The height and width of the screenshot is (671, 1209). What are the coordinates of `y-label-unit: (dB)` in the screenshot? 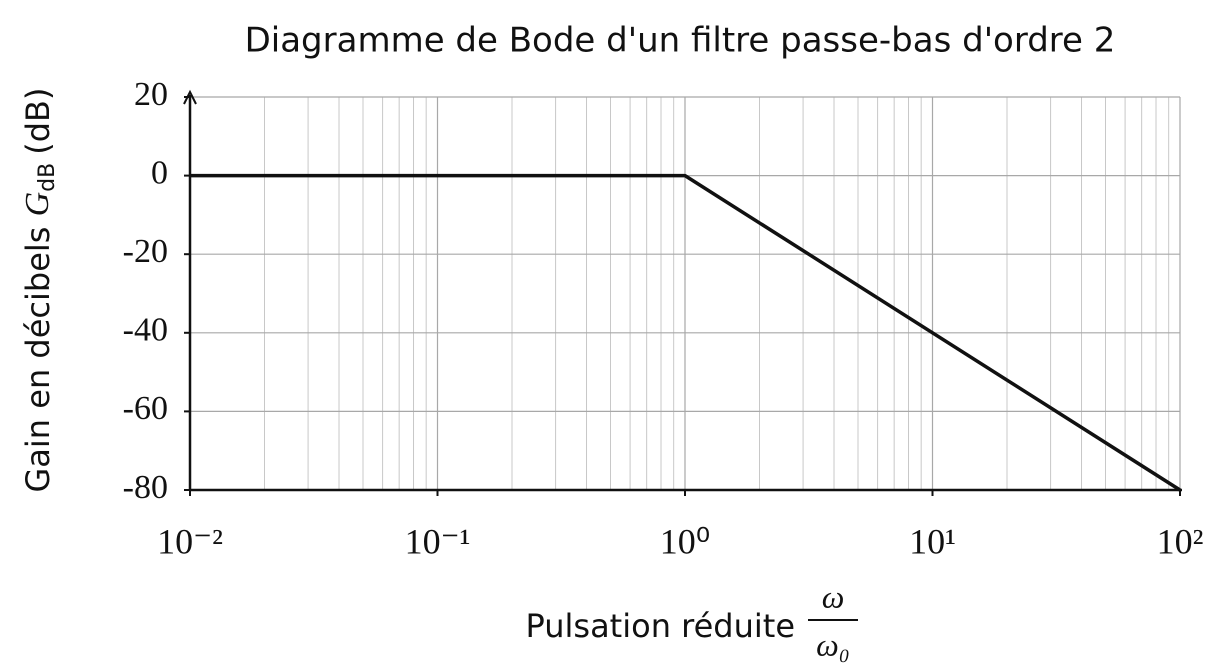 It's located at (38, 121).